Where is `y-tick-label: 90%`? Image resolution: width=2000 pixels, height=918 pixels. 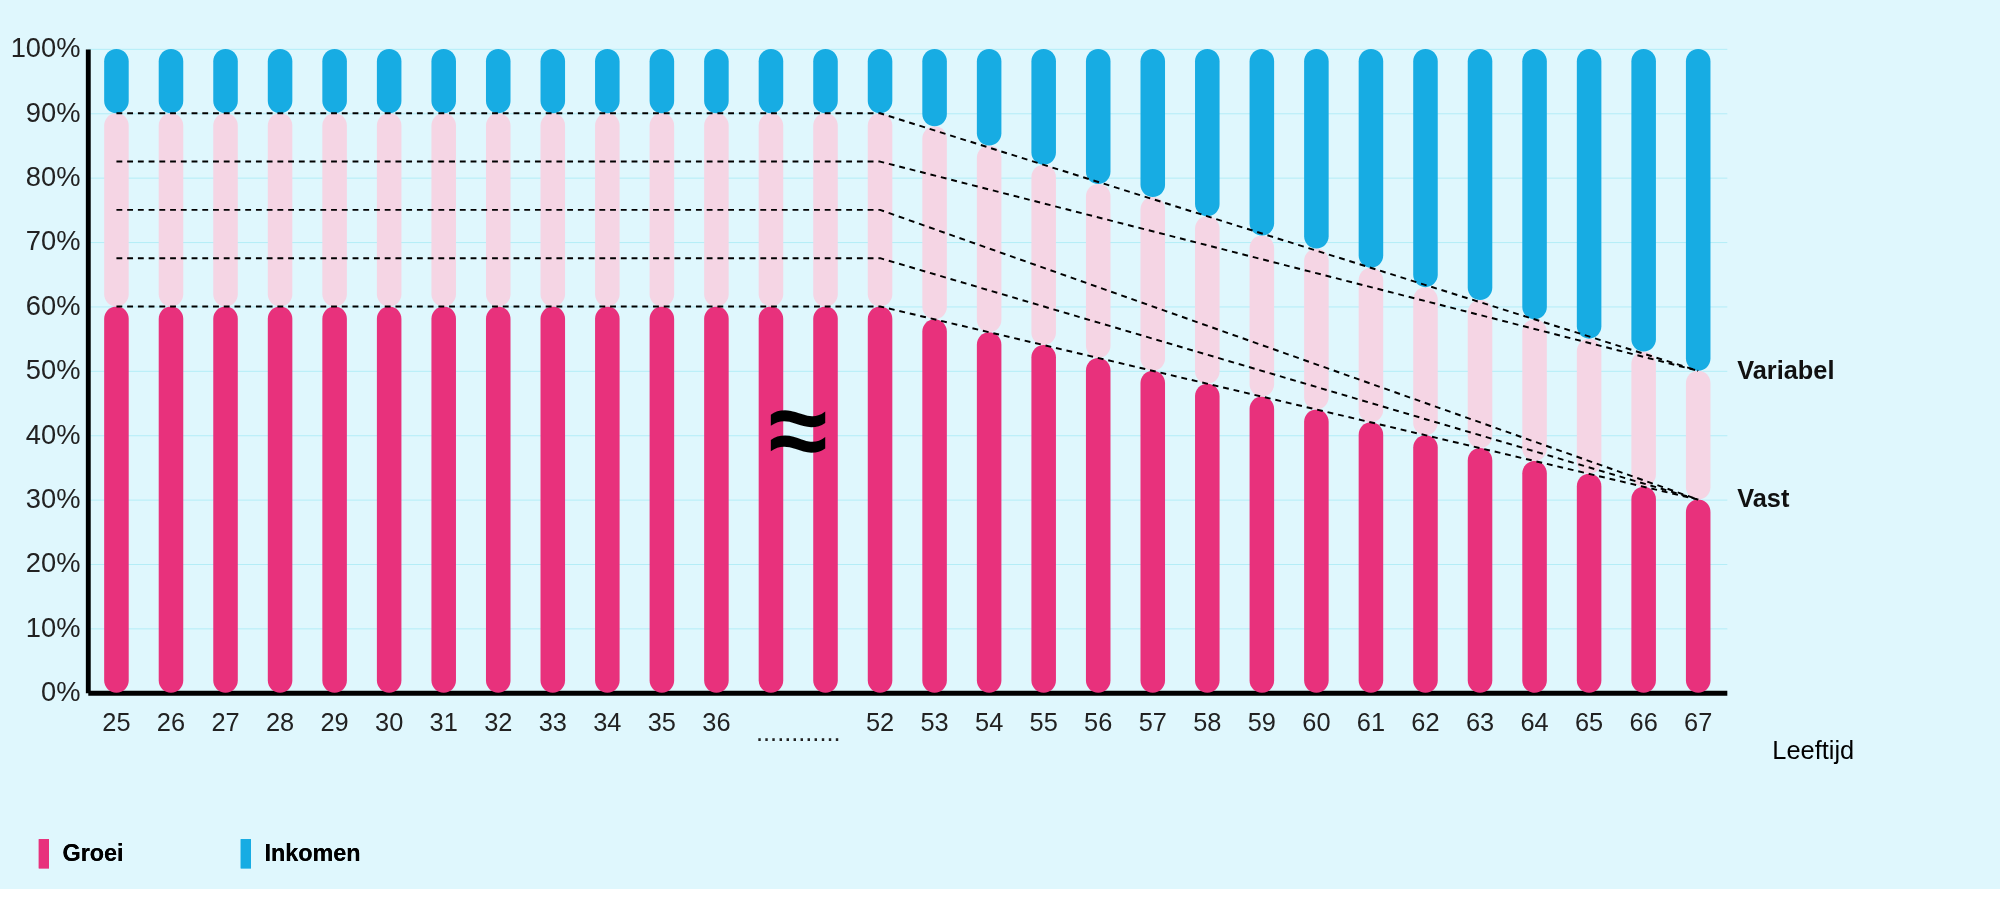
y-tick-label: 90% is located at coordinates (53, 112).